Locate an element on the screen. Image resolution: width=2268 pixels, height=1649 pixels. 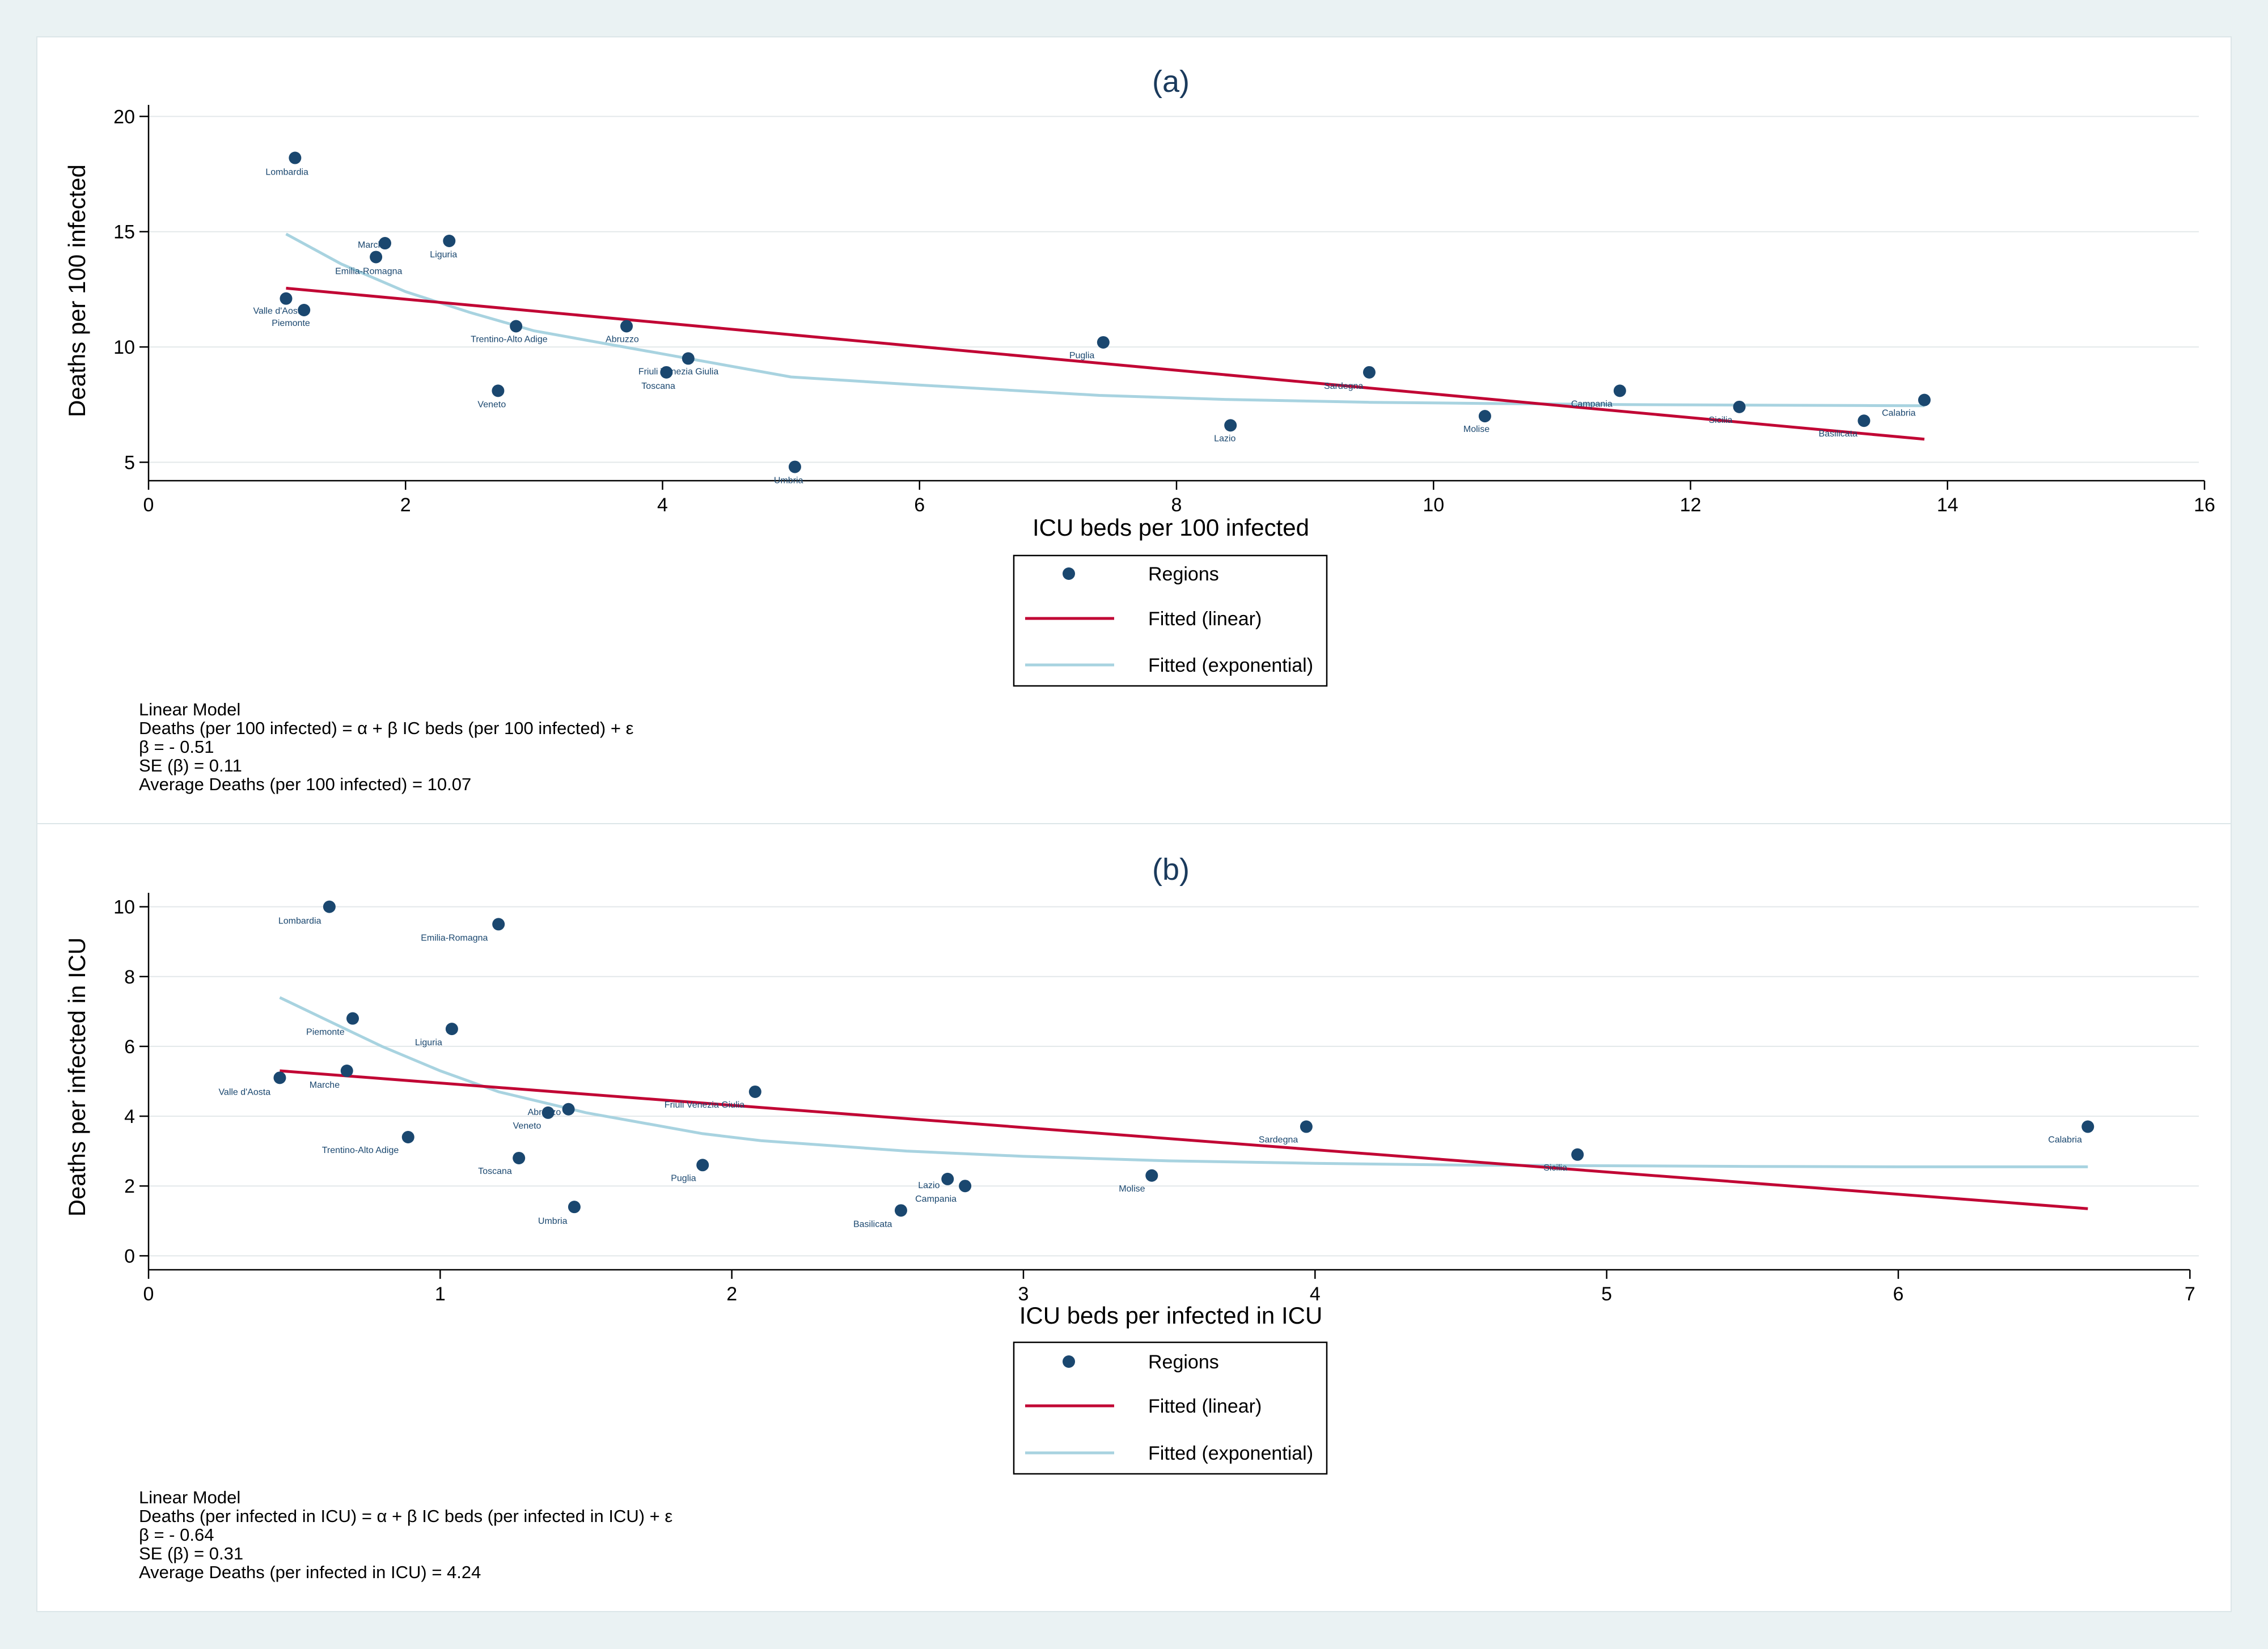
panel-b-point-friuli-venezia-giulia is located at coordinates (754, 1091).